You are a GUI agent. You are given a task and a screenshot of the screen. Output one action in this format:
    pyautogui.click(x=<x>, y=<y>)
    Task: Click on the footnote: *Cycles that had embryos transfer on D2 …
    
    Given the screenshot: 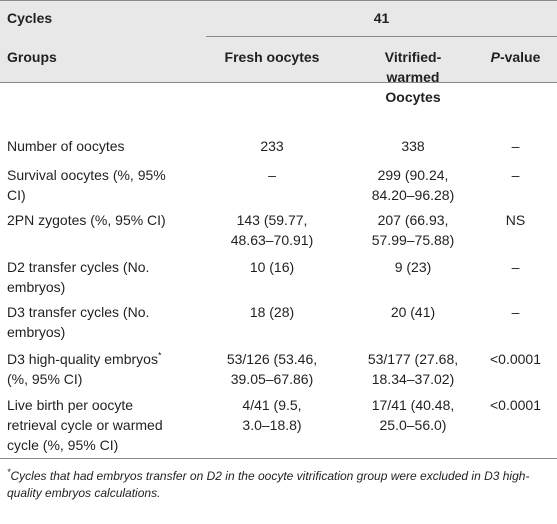 What is the action you would take?
    pyautogui.click(x=279, y=485)
    